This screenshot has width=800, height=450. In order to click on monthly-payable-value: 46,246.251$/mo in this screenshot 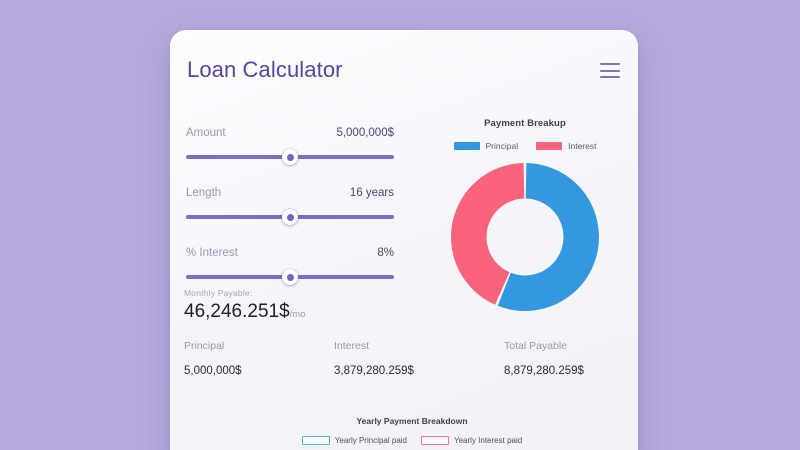, I will do `click(245, 312)`.